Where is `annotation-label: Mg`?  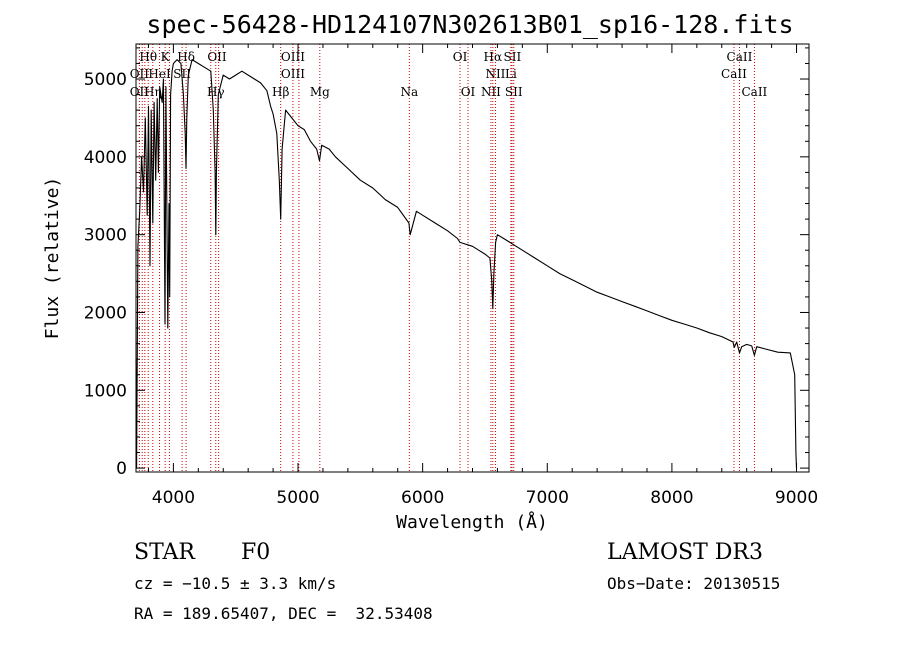 annotation-label: Mg is located at coordinates (320, 92).